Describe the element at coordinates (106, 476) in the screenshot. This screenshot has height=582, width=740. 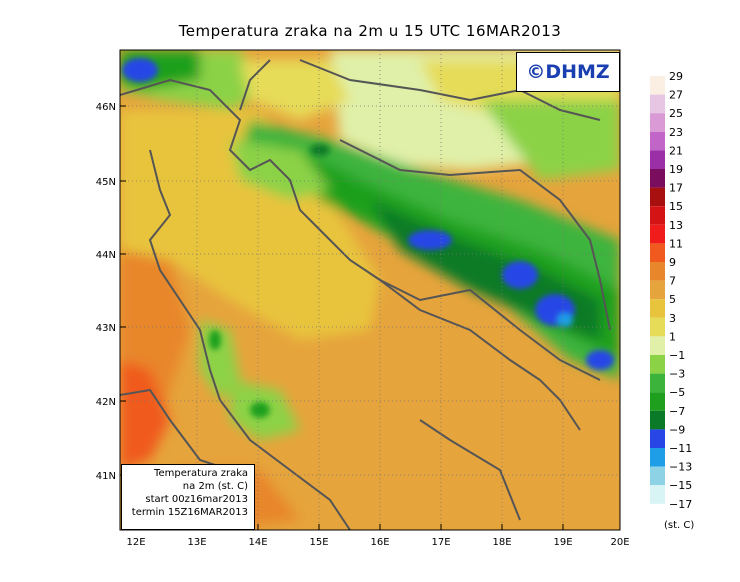
I see `lat-label: 41N` at that location.